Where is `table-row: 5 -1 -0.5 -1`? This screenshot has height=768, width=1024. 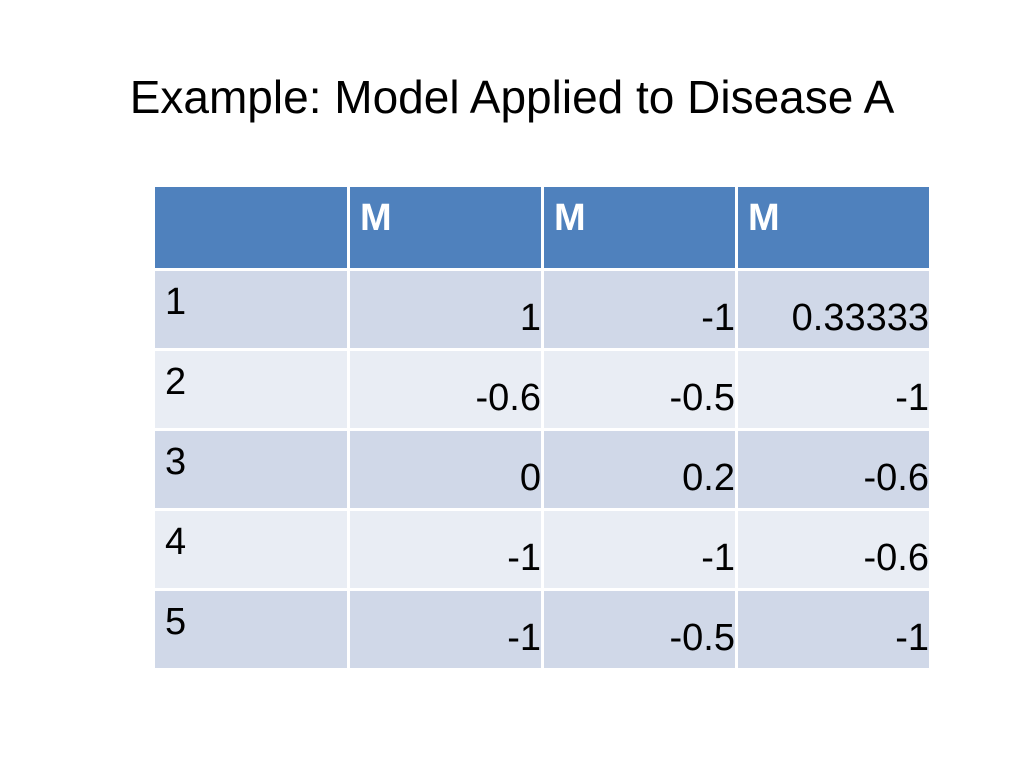 table-row: 5 -1 -0.5 -1 is located at coordinates (542, 629).